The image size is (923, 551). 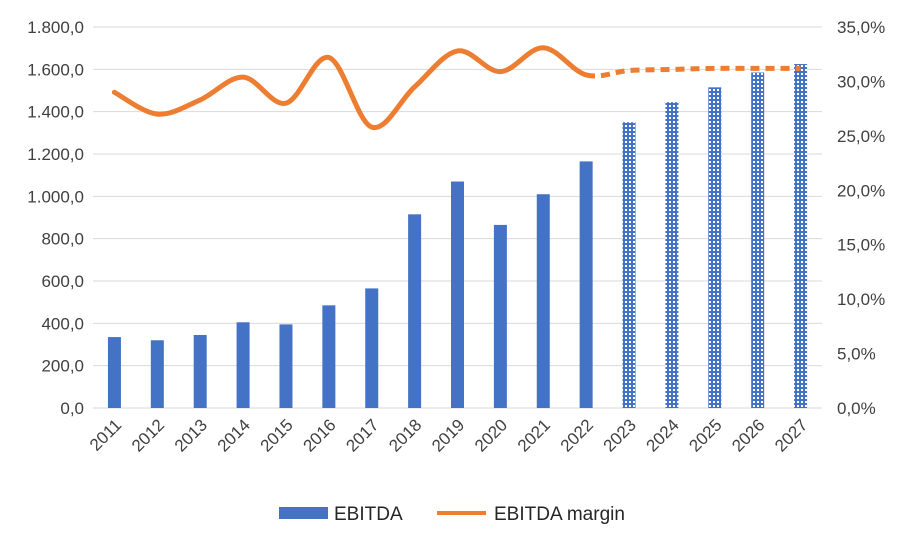 I want to click on left-axis-tick-label: 400,0, so click(x=62, y=323).